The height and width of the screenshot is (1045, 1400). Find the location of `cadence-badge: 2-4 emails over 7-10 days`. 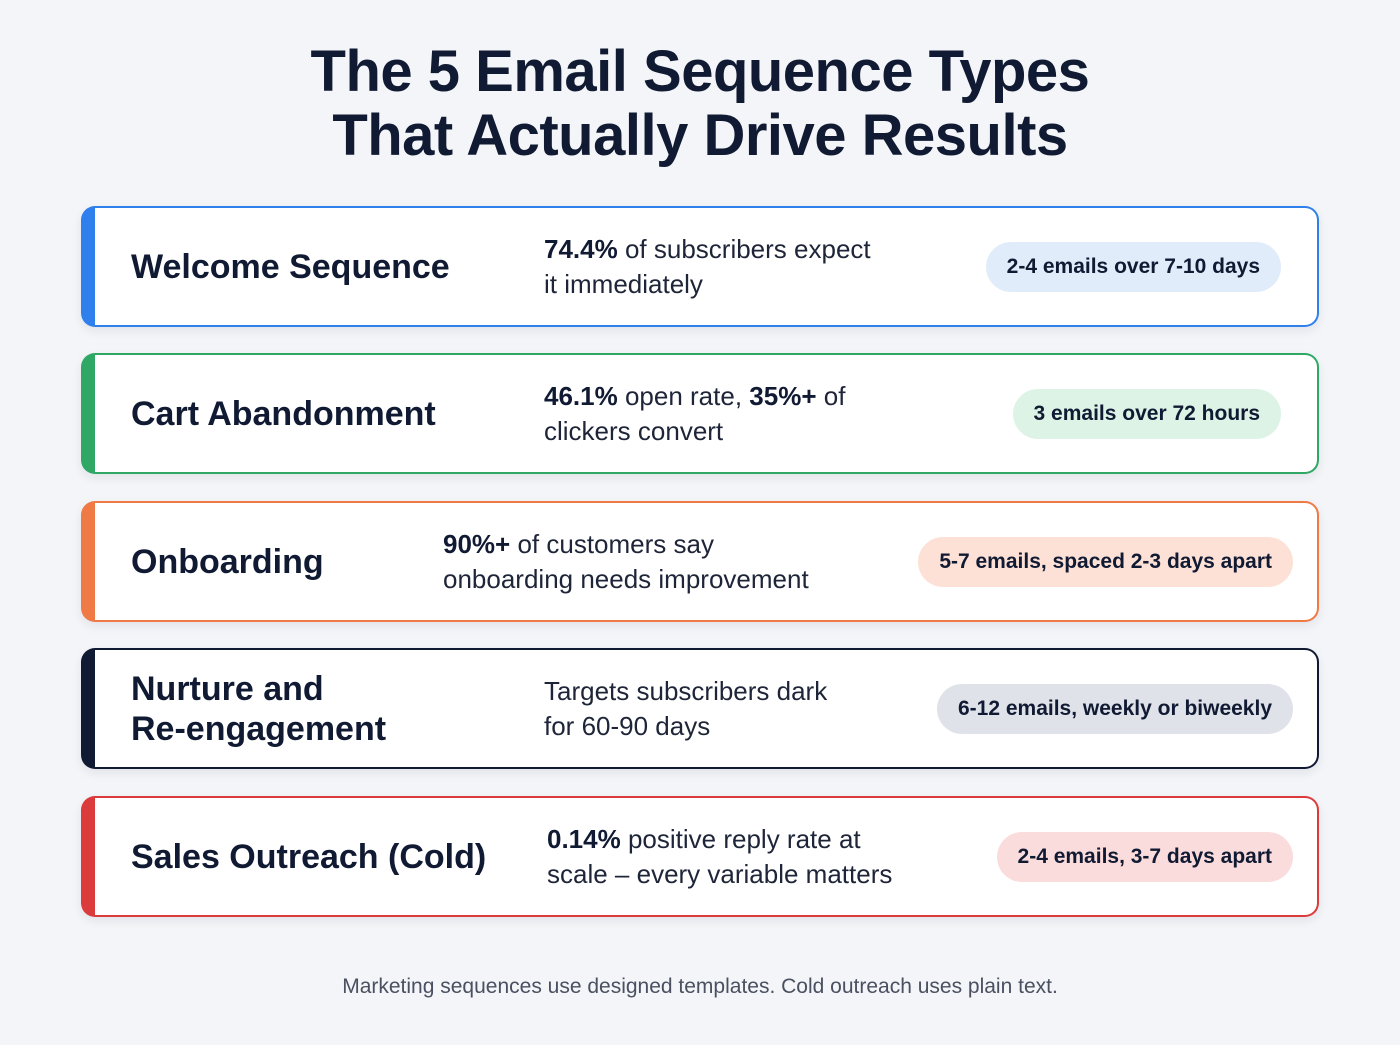

cadence-badge: 2-4 emails over 7-10 days is located at coordinates (1133, 266).